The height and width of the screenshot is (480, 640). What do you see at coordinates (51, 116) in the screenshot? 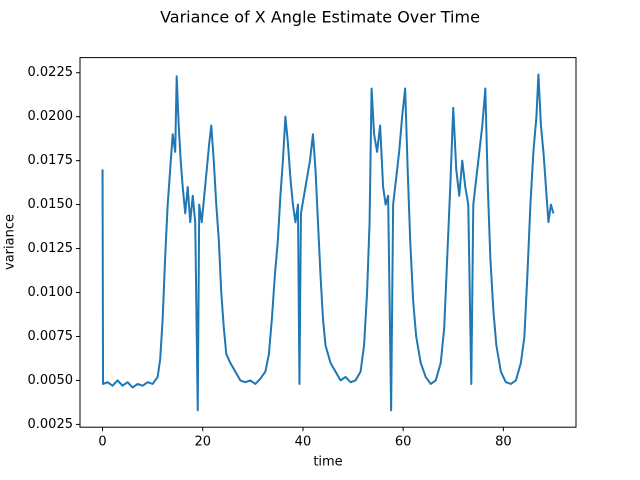
I see `y-tick-label: 0.0200` at bounding box center [51, 116].